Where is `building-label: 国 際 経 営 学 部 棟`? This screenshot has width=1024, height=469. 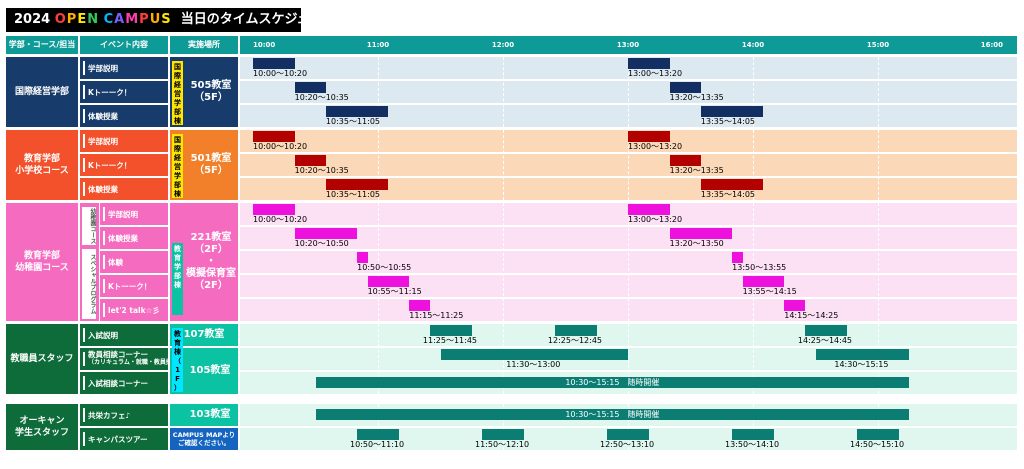
building-label: 国 際 経 営 学 部 棟 is located at coordinates (177, 93).